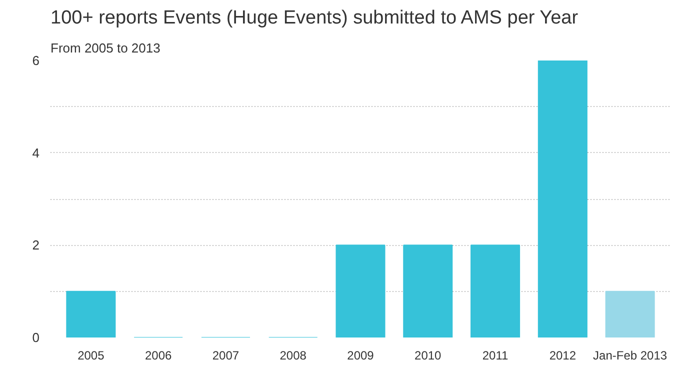 This screenshot has height=377, width=700. What do you see at coordinates (36, 60) in the screenshot?
I see `y-tick-label: 6` at bounding box center [36, 60].